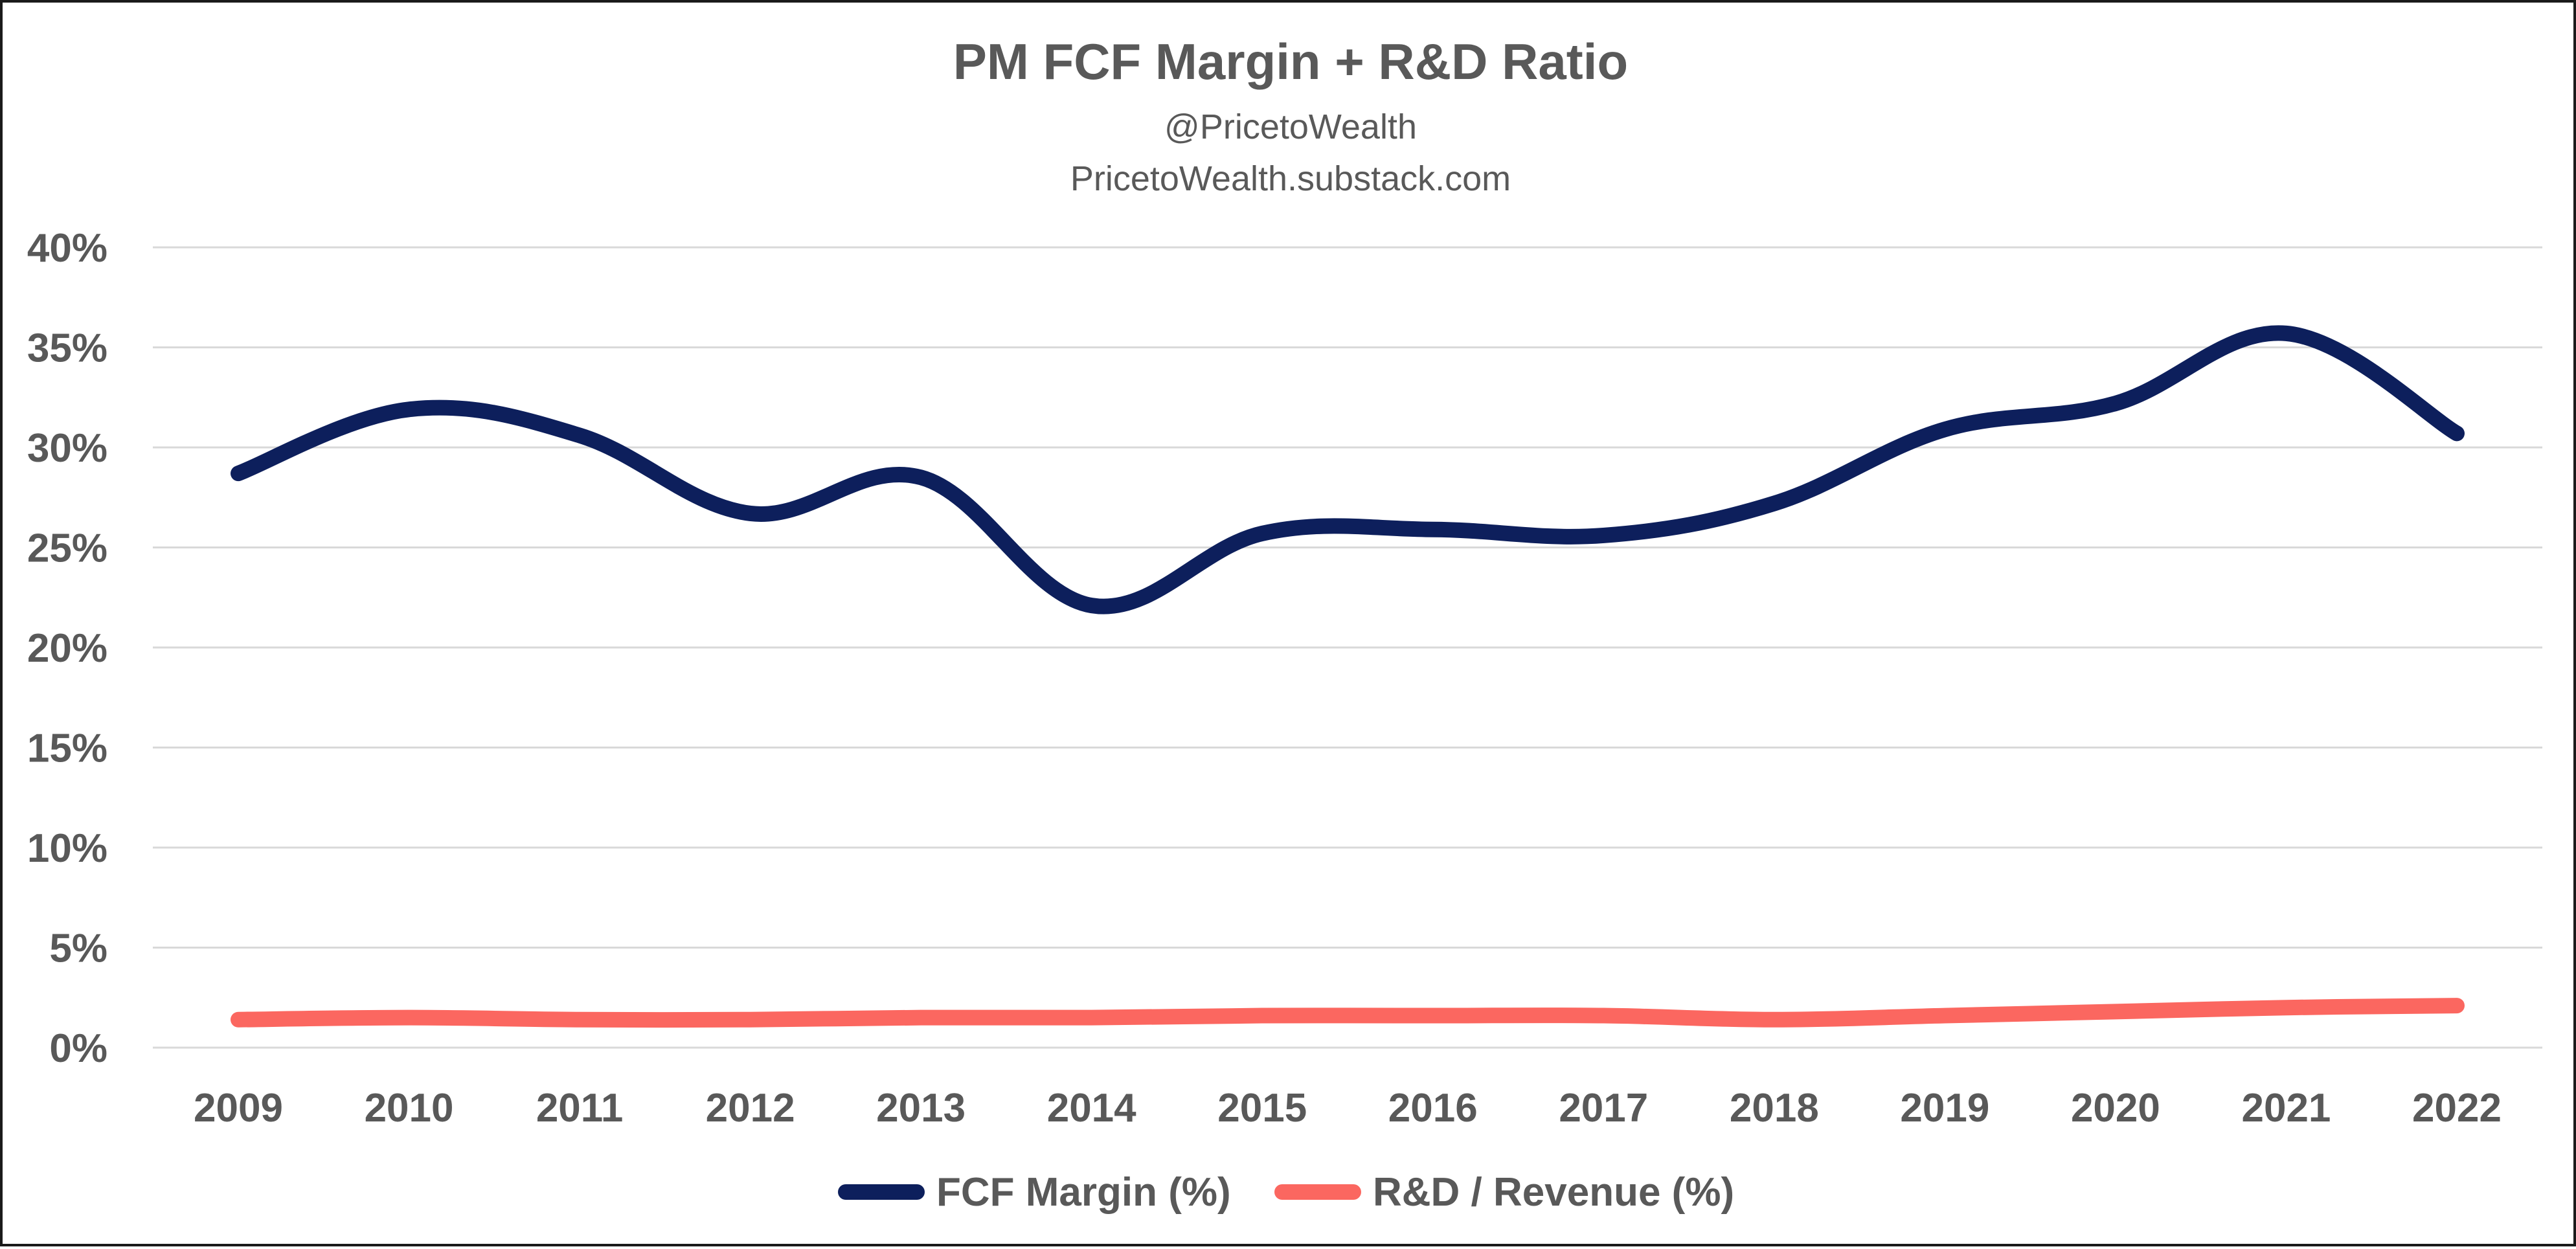 This screenshot has width=2576, height=1249. I want to click on y-tick-label: 40%, so click(67, 249).